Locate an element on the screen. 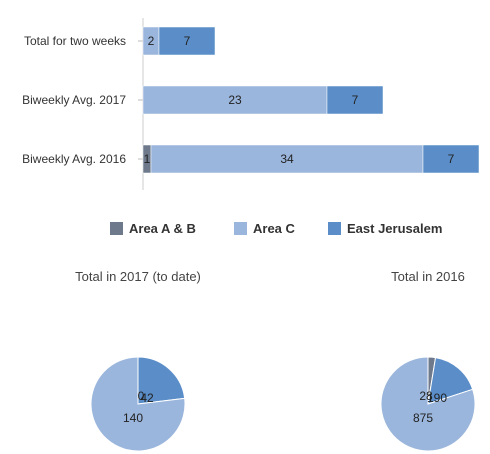 This screenshot has width=490, height=454. pie-chart-2017: Total in 2017 (to date) 0 140 42 is located at coordinates (138, 360).